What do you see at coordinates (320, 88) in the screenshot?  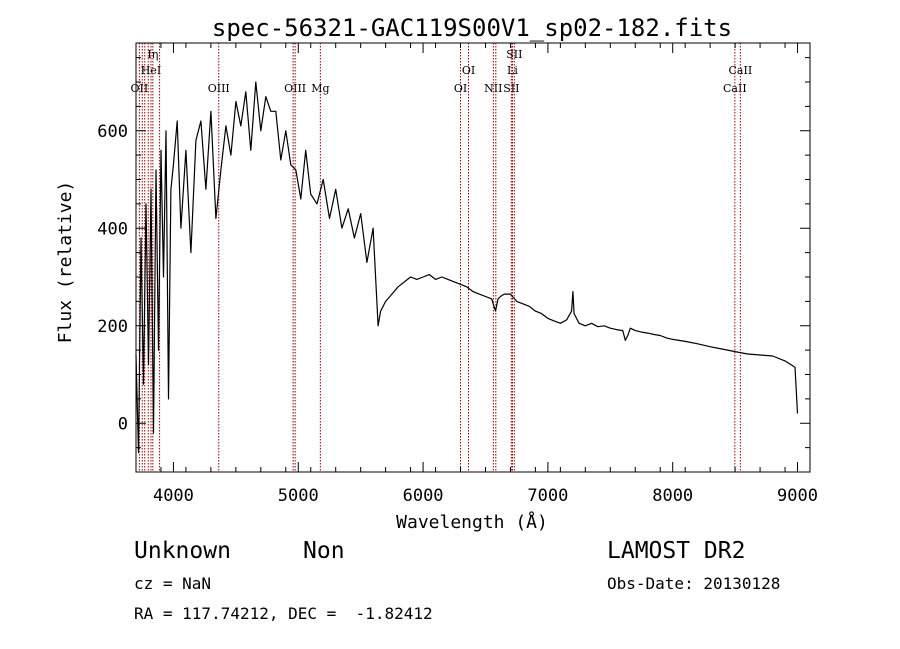 I see `marker-label: Mg` at bounding box center [320, 88].